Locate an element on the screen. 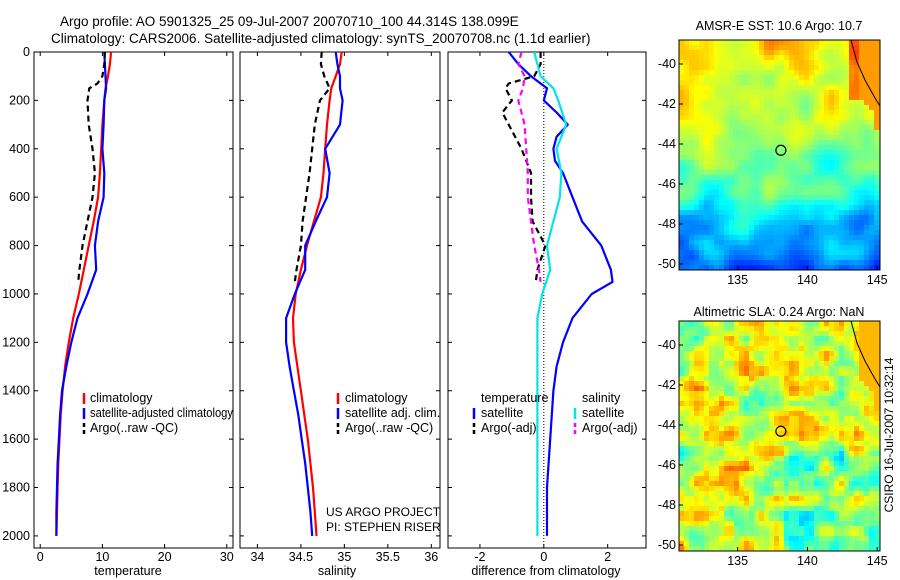  x-tick-label: 34.5 is located at coordinates (301, 557).